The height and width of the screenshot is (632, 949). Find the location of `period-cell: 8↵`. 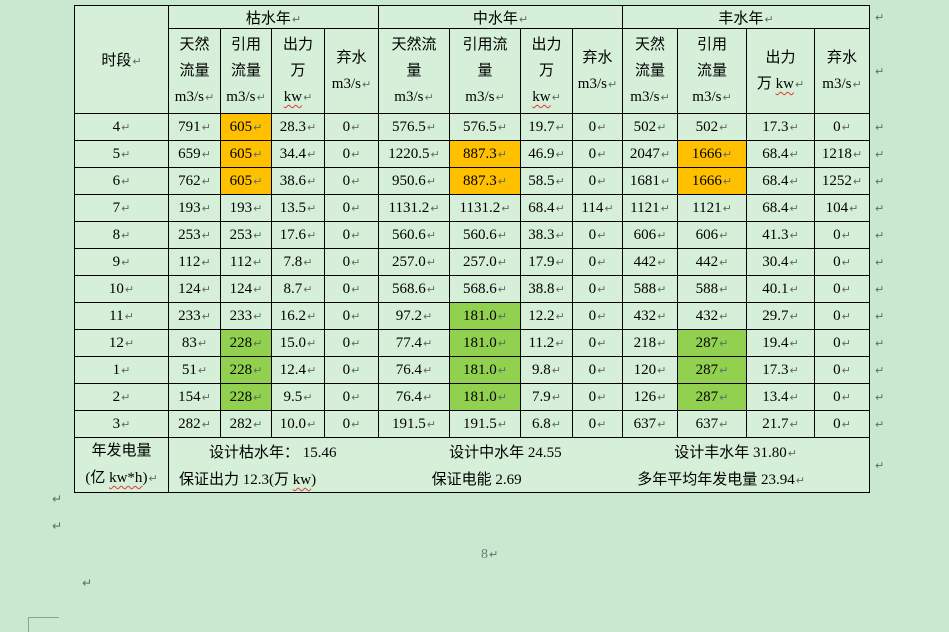

period-cell: 8↵ is located at coordinates (121, 235).